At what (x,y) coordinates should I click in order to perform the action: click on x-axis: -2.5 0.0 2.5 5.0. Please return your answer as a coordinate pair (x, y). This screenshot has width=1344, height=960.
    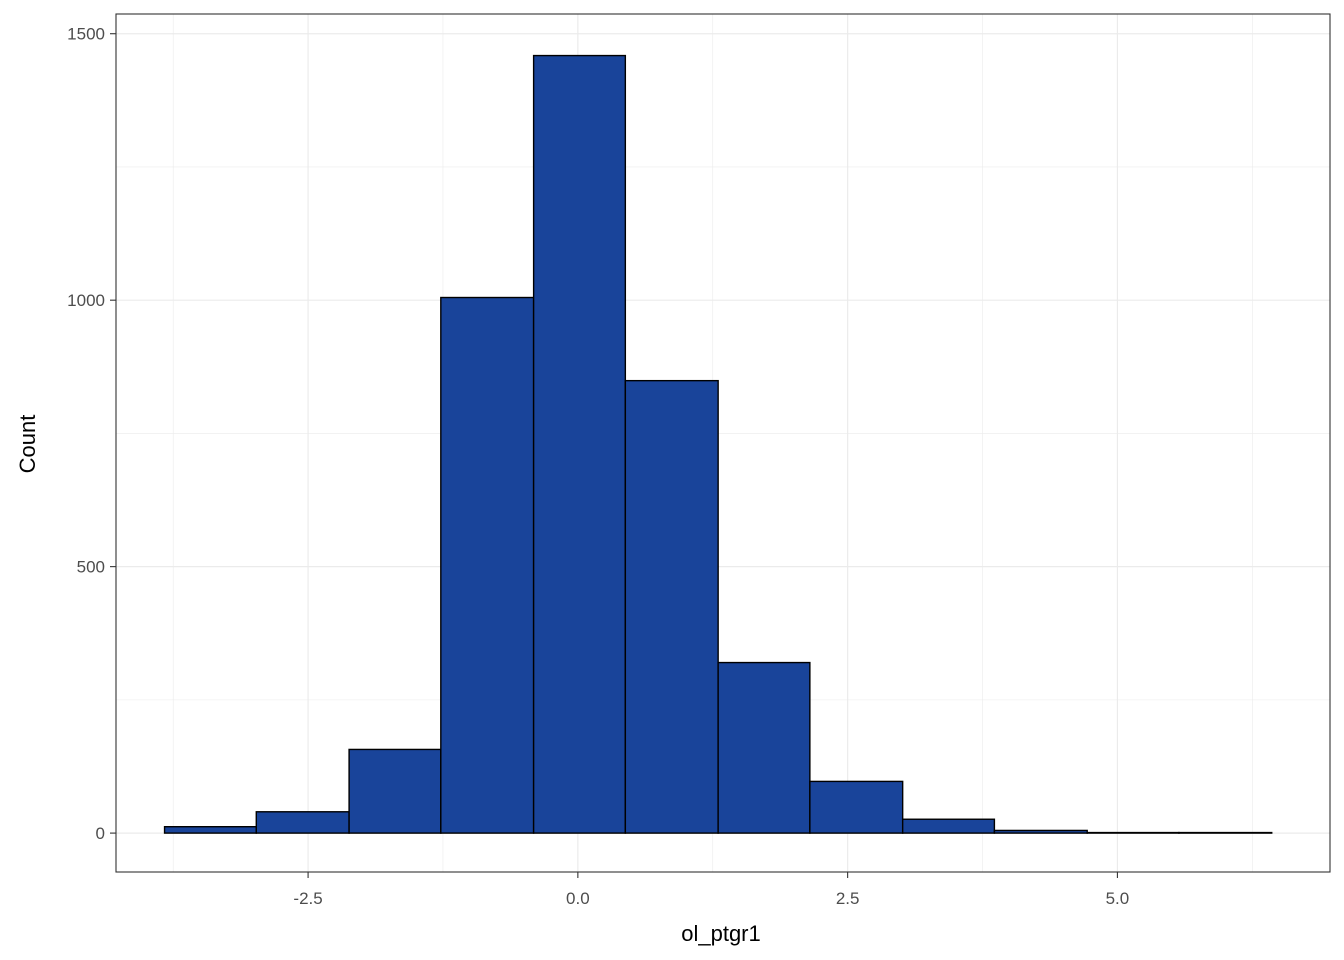
    Looking at the image, I should click on (711, 890).